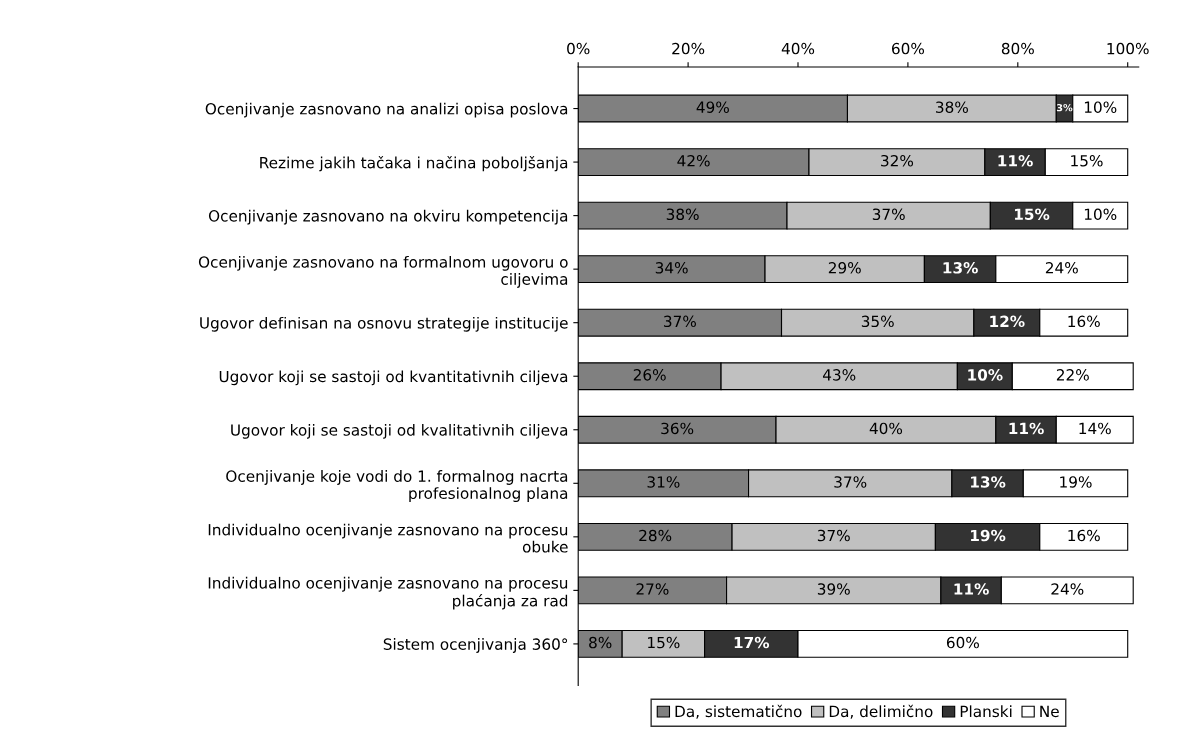  I want to click on x-tick-label: 100%, so click(1128, 48).